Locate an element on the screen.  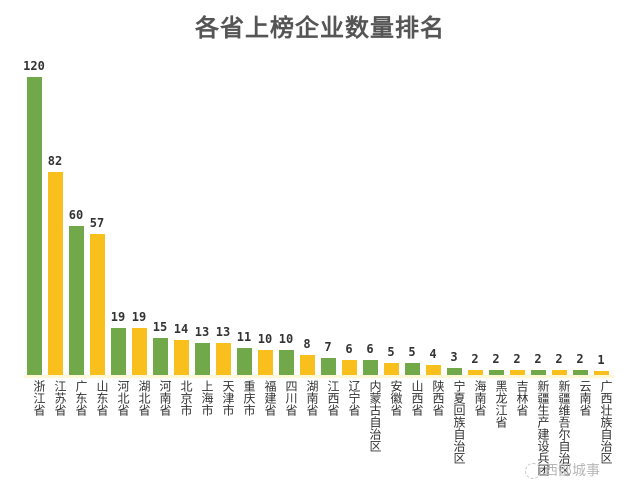
x-tick-label: 重庆市 is located at coordinates (249, 398).